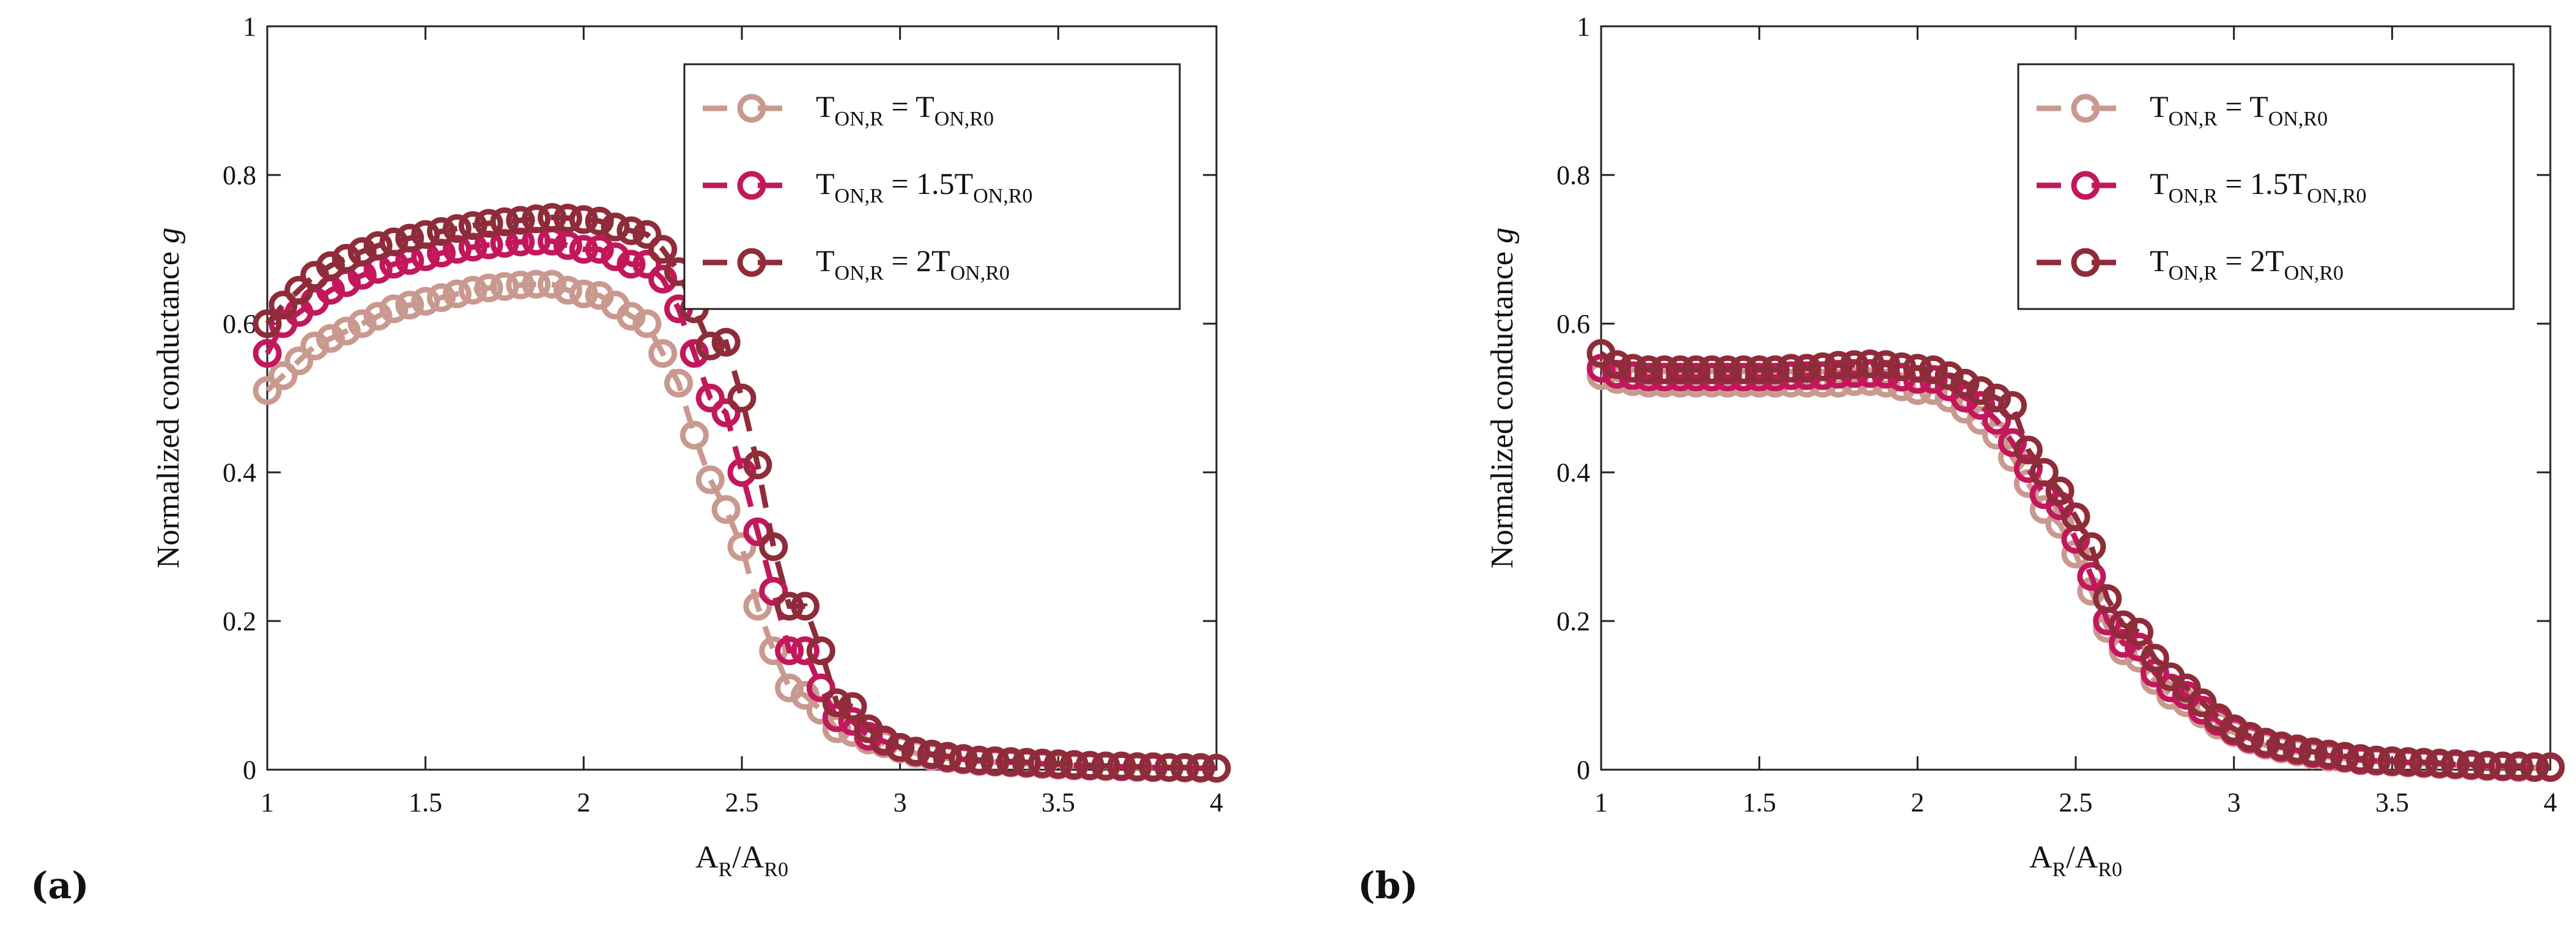 The width and height of the screenshot is (2576, 930). I want to click on y-tick-label: 0.4, so click(239, 473).